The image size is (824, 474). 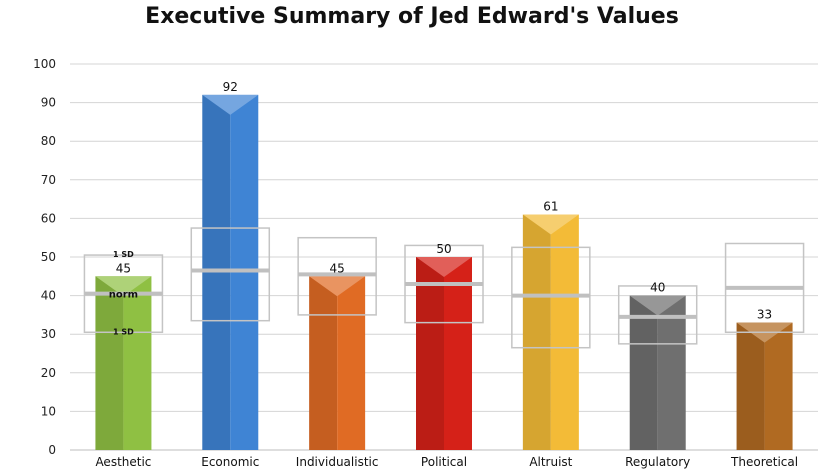 I want to click on norm-band-political, so click(x=444, y=284).